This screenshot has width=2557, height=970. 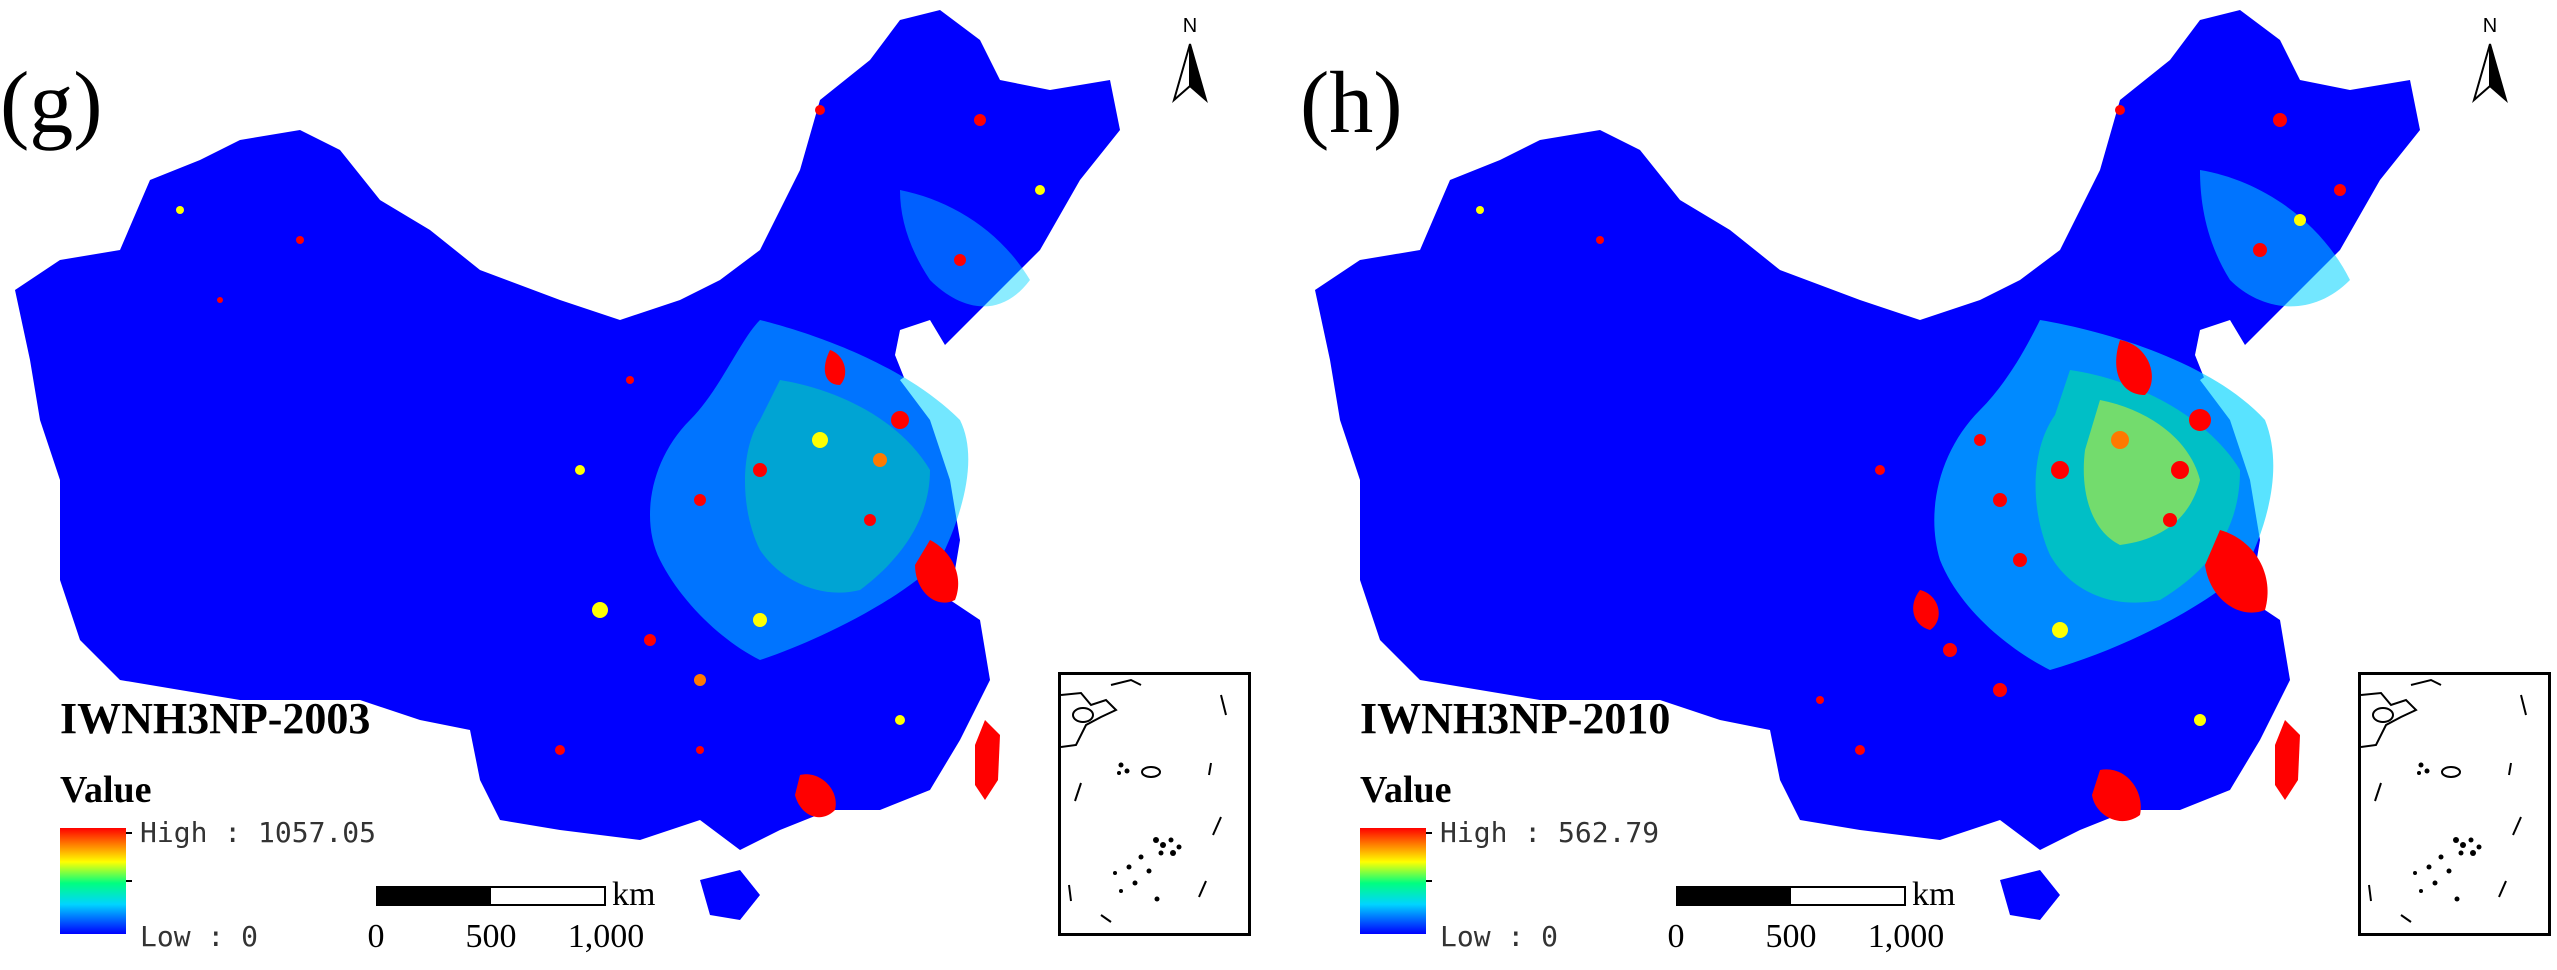 I want to click on panel-label: (h), so click(x=1351, y=103).